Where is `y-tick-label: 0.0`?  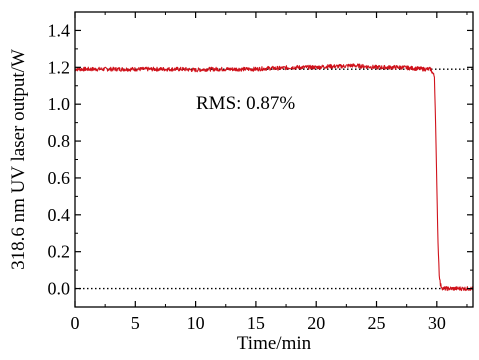 y-tick-label: 0.0 is located at coordinates (59, 289).